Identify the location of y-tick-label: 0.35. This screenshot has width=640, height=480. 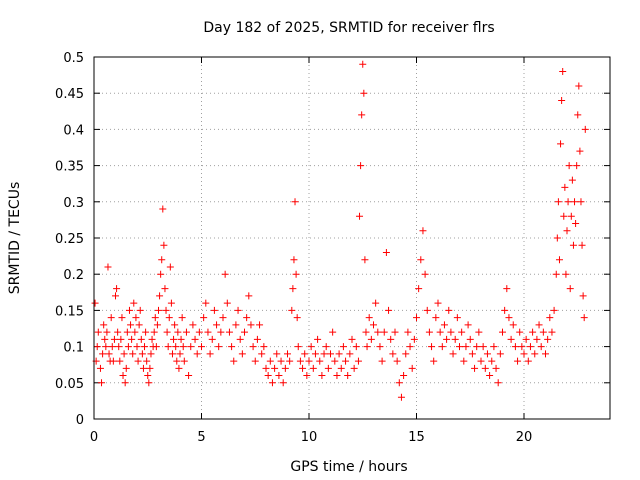
(69, 167).